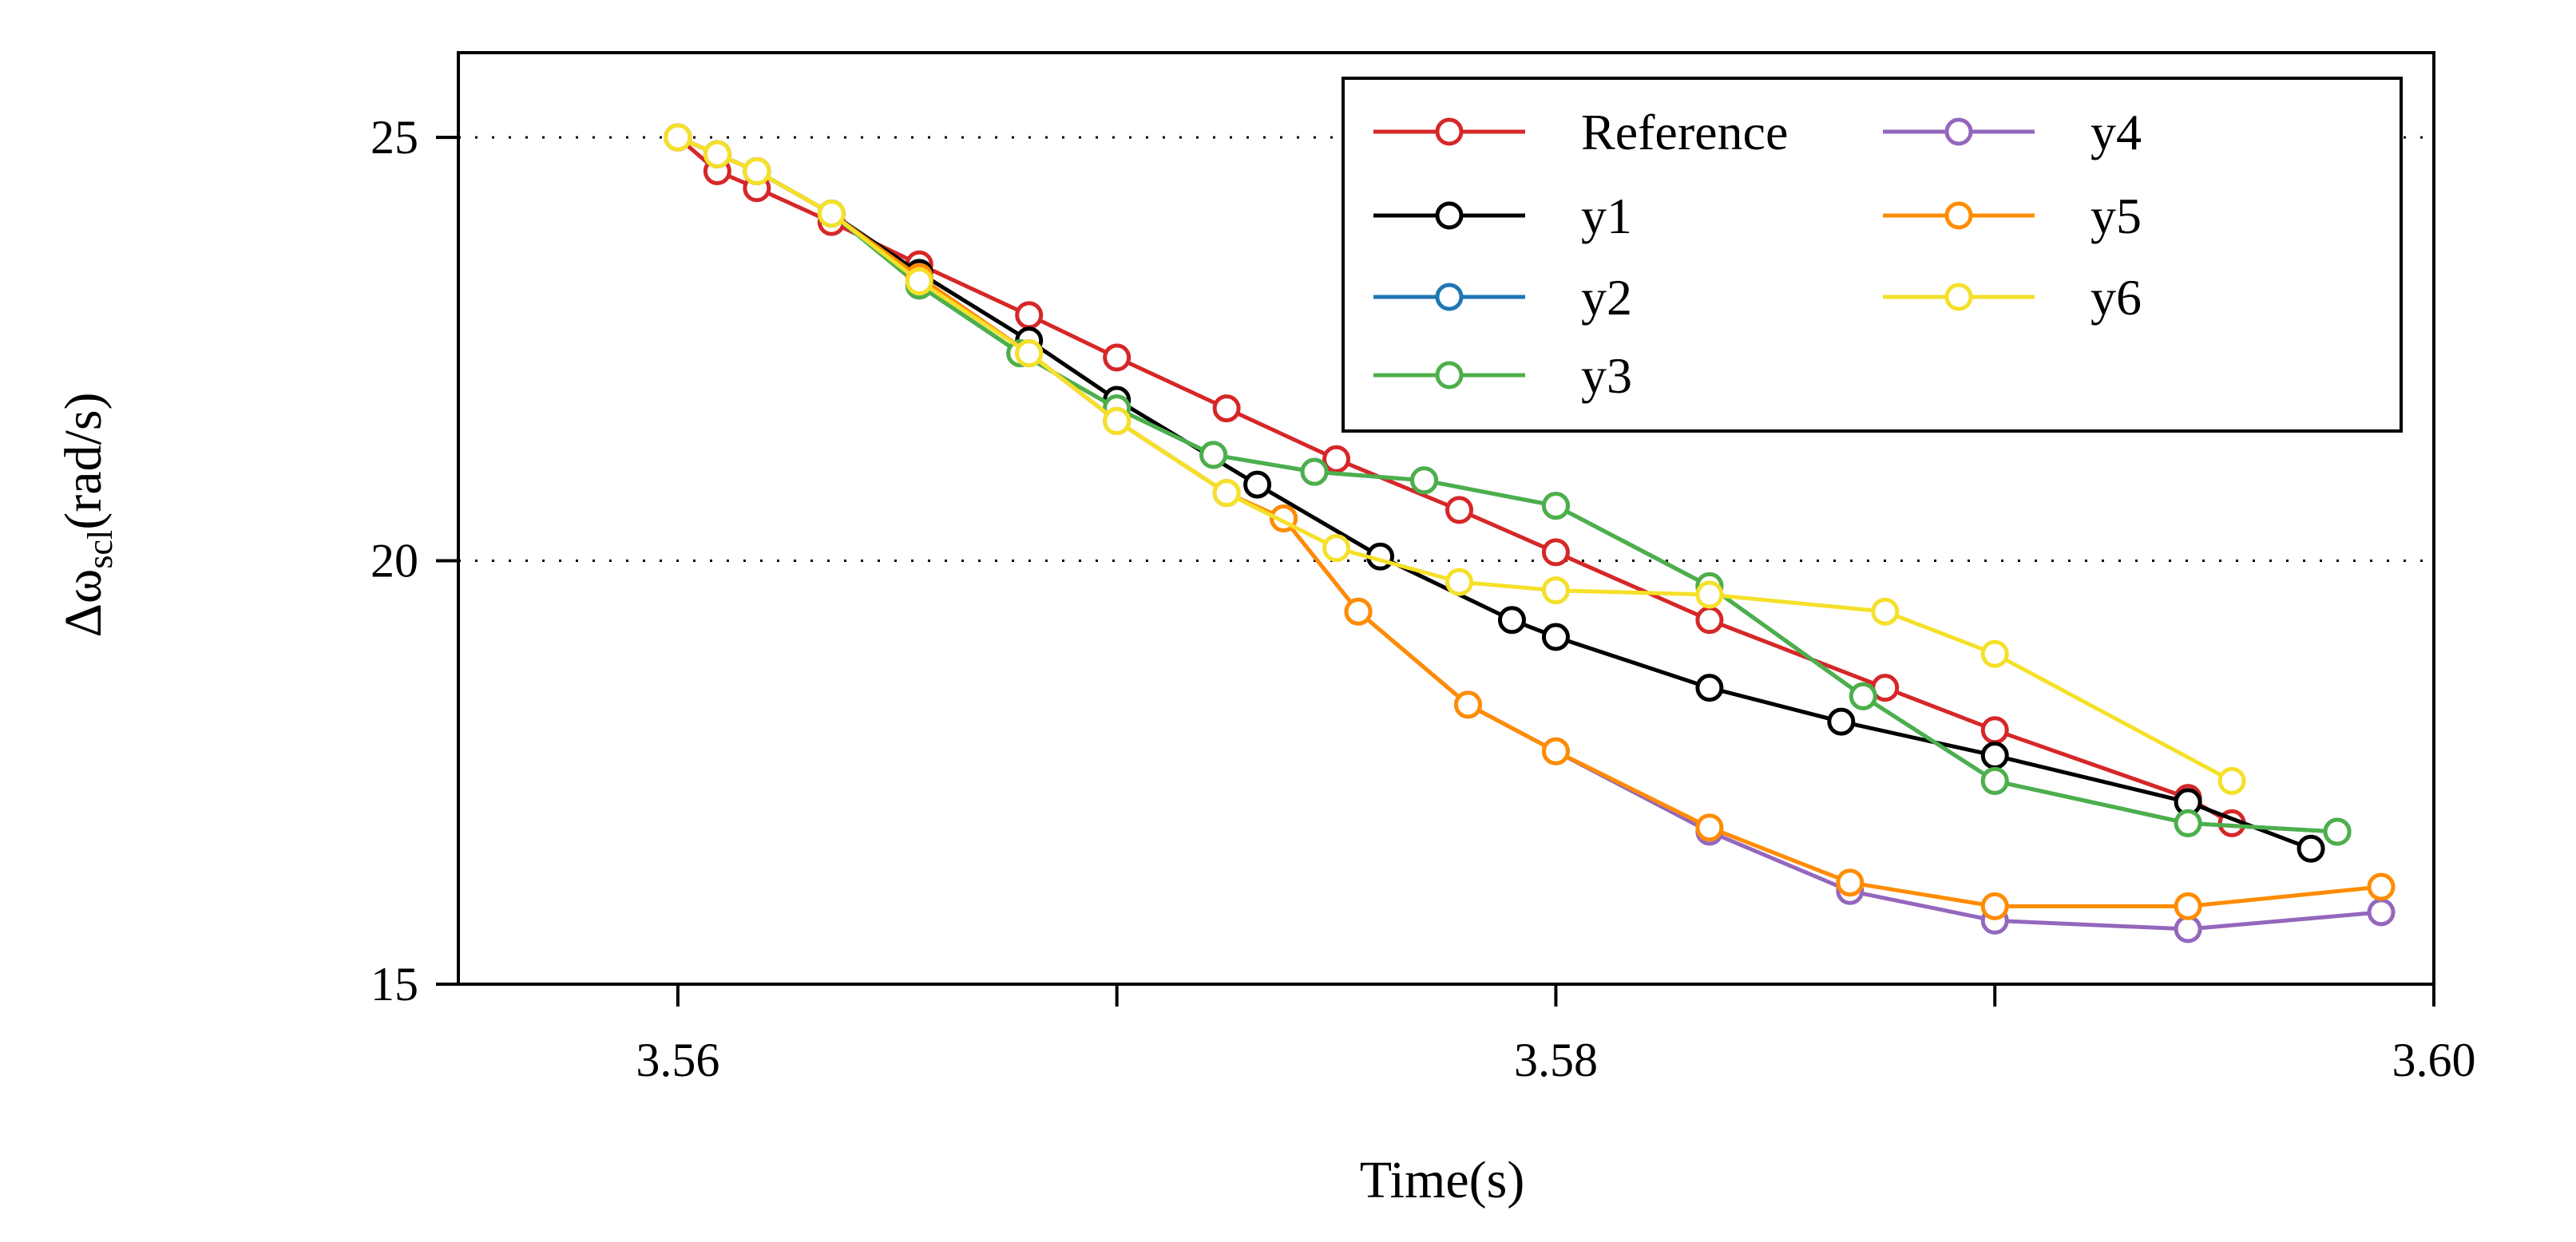  What do you see at coordinates (1607, 216) in the screenshot?
I see `legend-label: y1` at bounding box center [1607, 216].